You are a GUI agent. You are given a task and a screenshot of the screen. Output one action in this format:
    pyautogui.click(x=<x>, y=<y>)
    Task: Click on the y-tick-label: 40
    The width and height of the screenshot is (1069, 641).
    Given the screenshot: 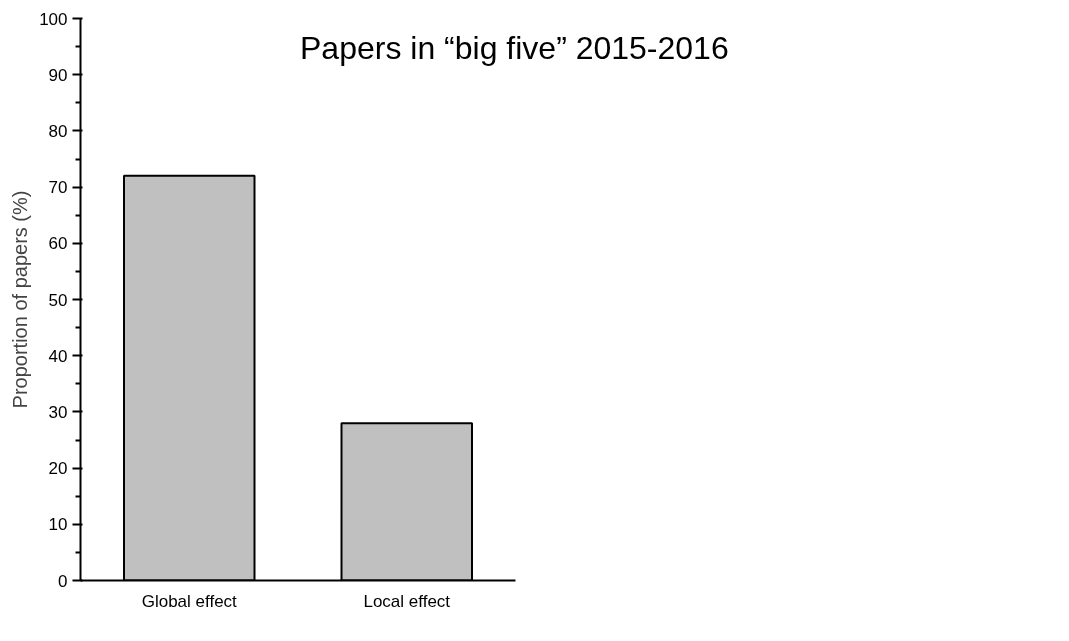 What is the action you would take?
    pyautogui.click(x=58, y=356)
    